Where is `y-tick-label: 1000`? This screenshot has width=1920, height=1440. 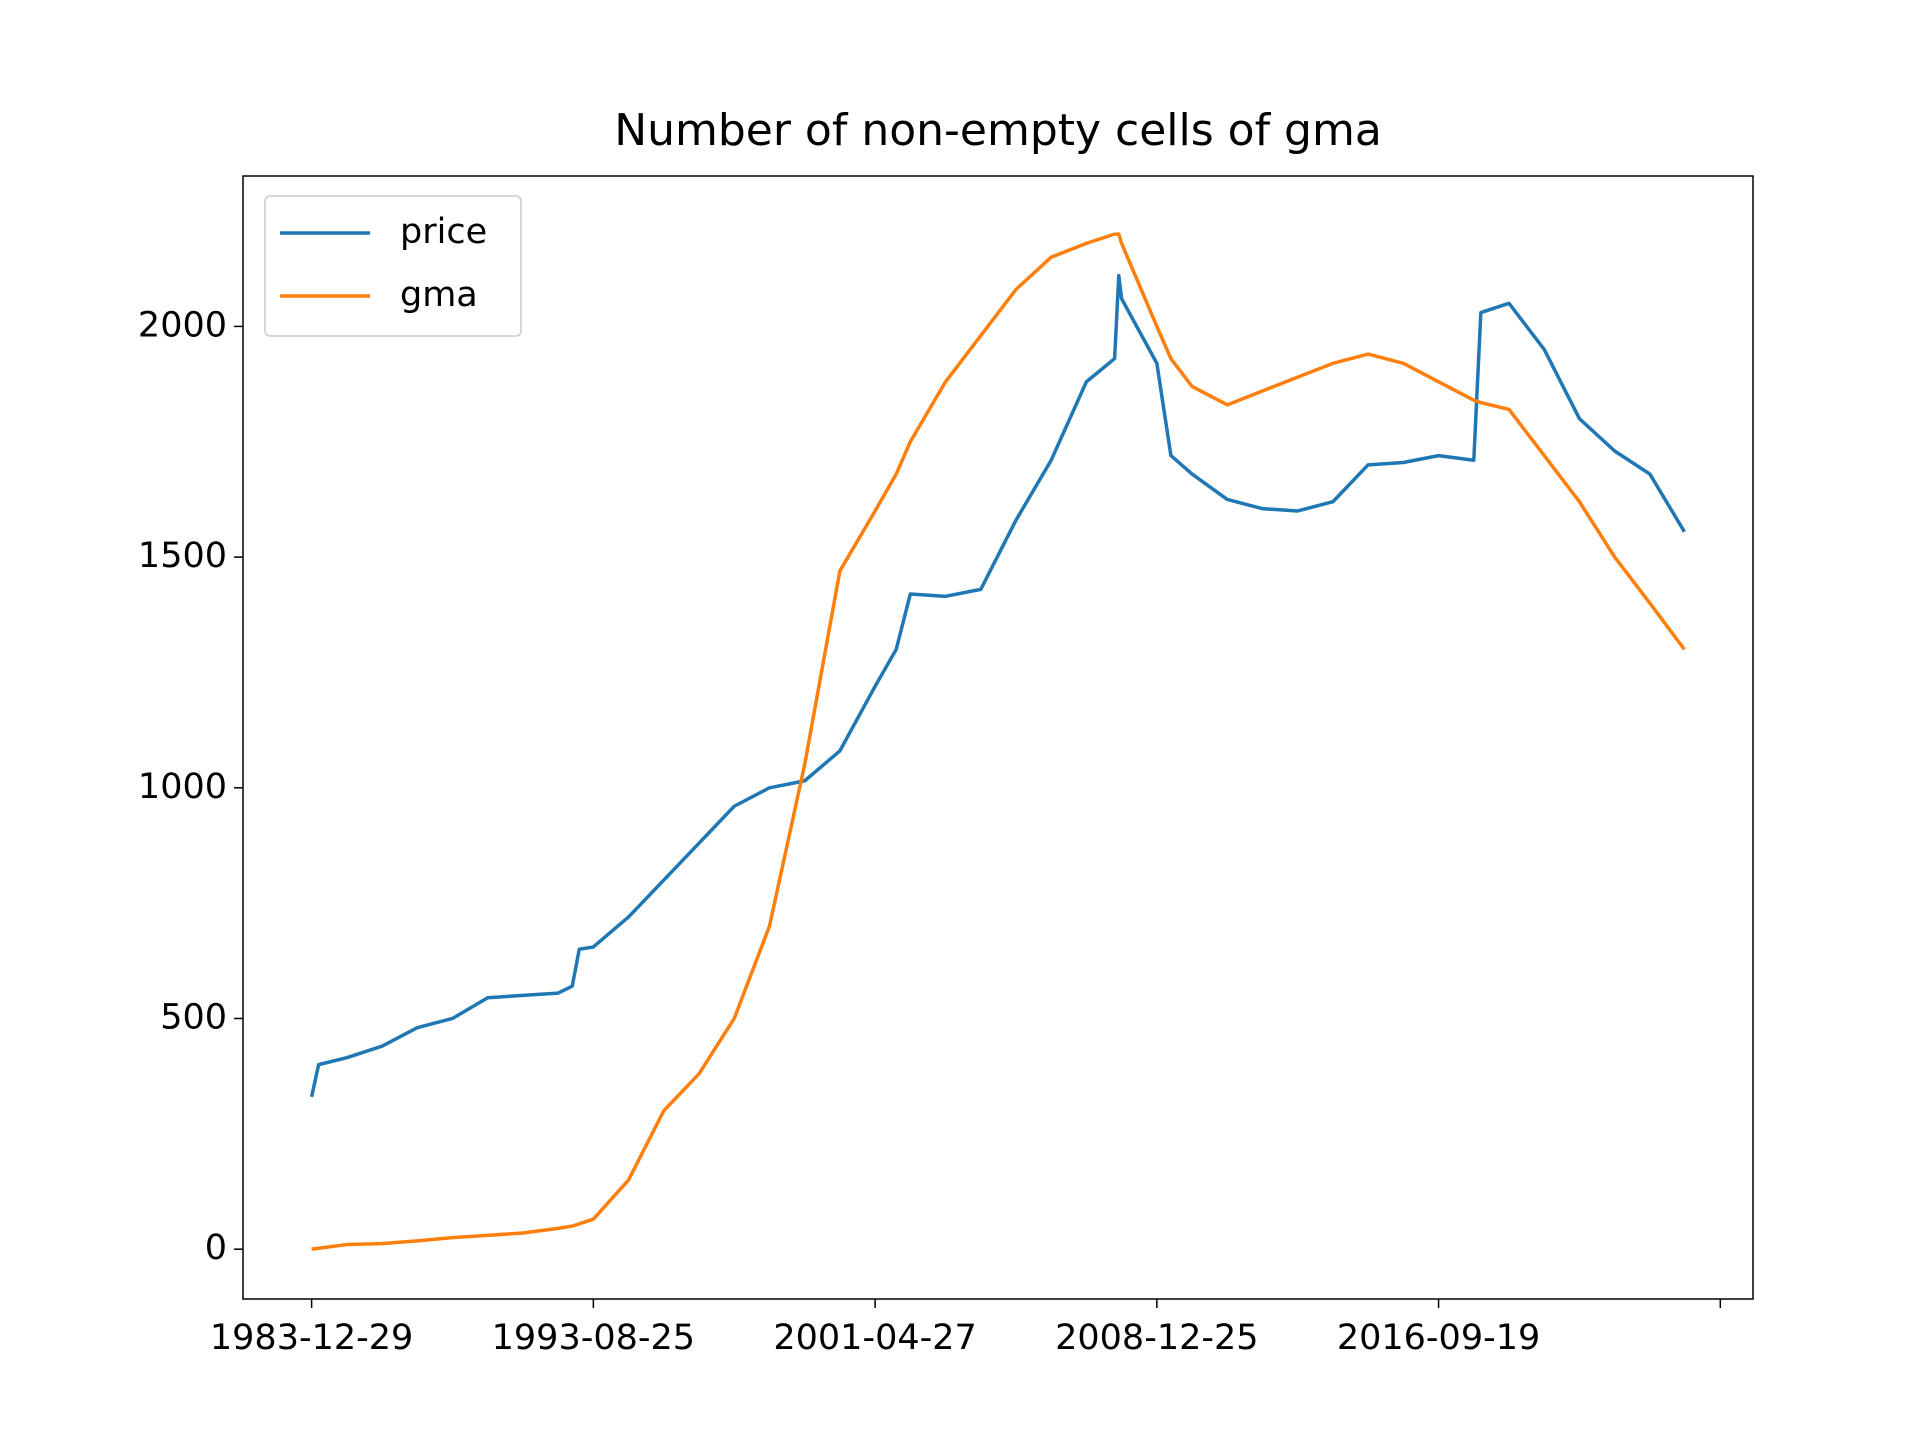 y-tick-label: 1000 is located at coordinates (182, 787).